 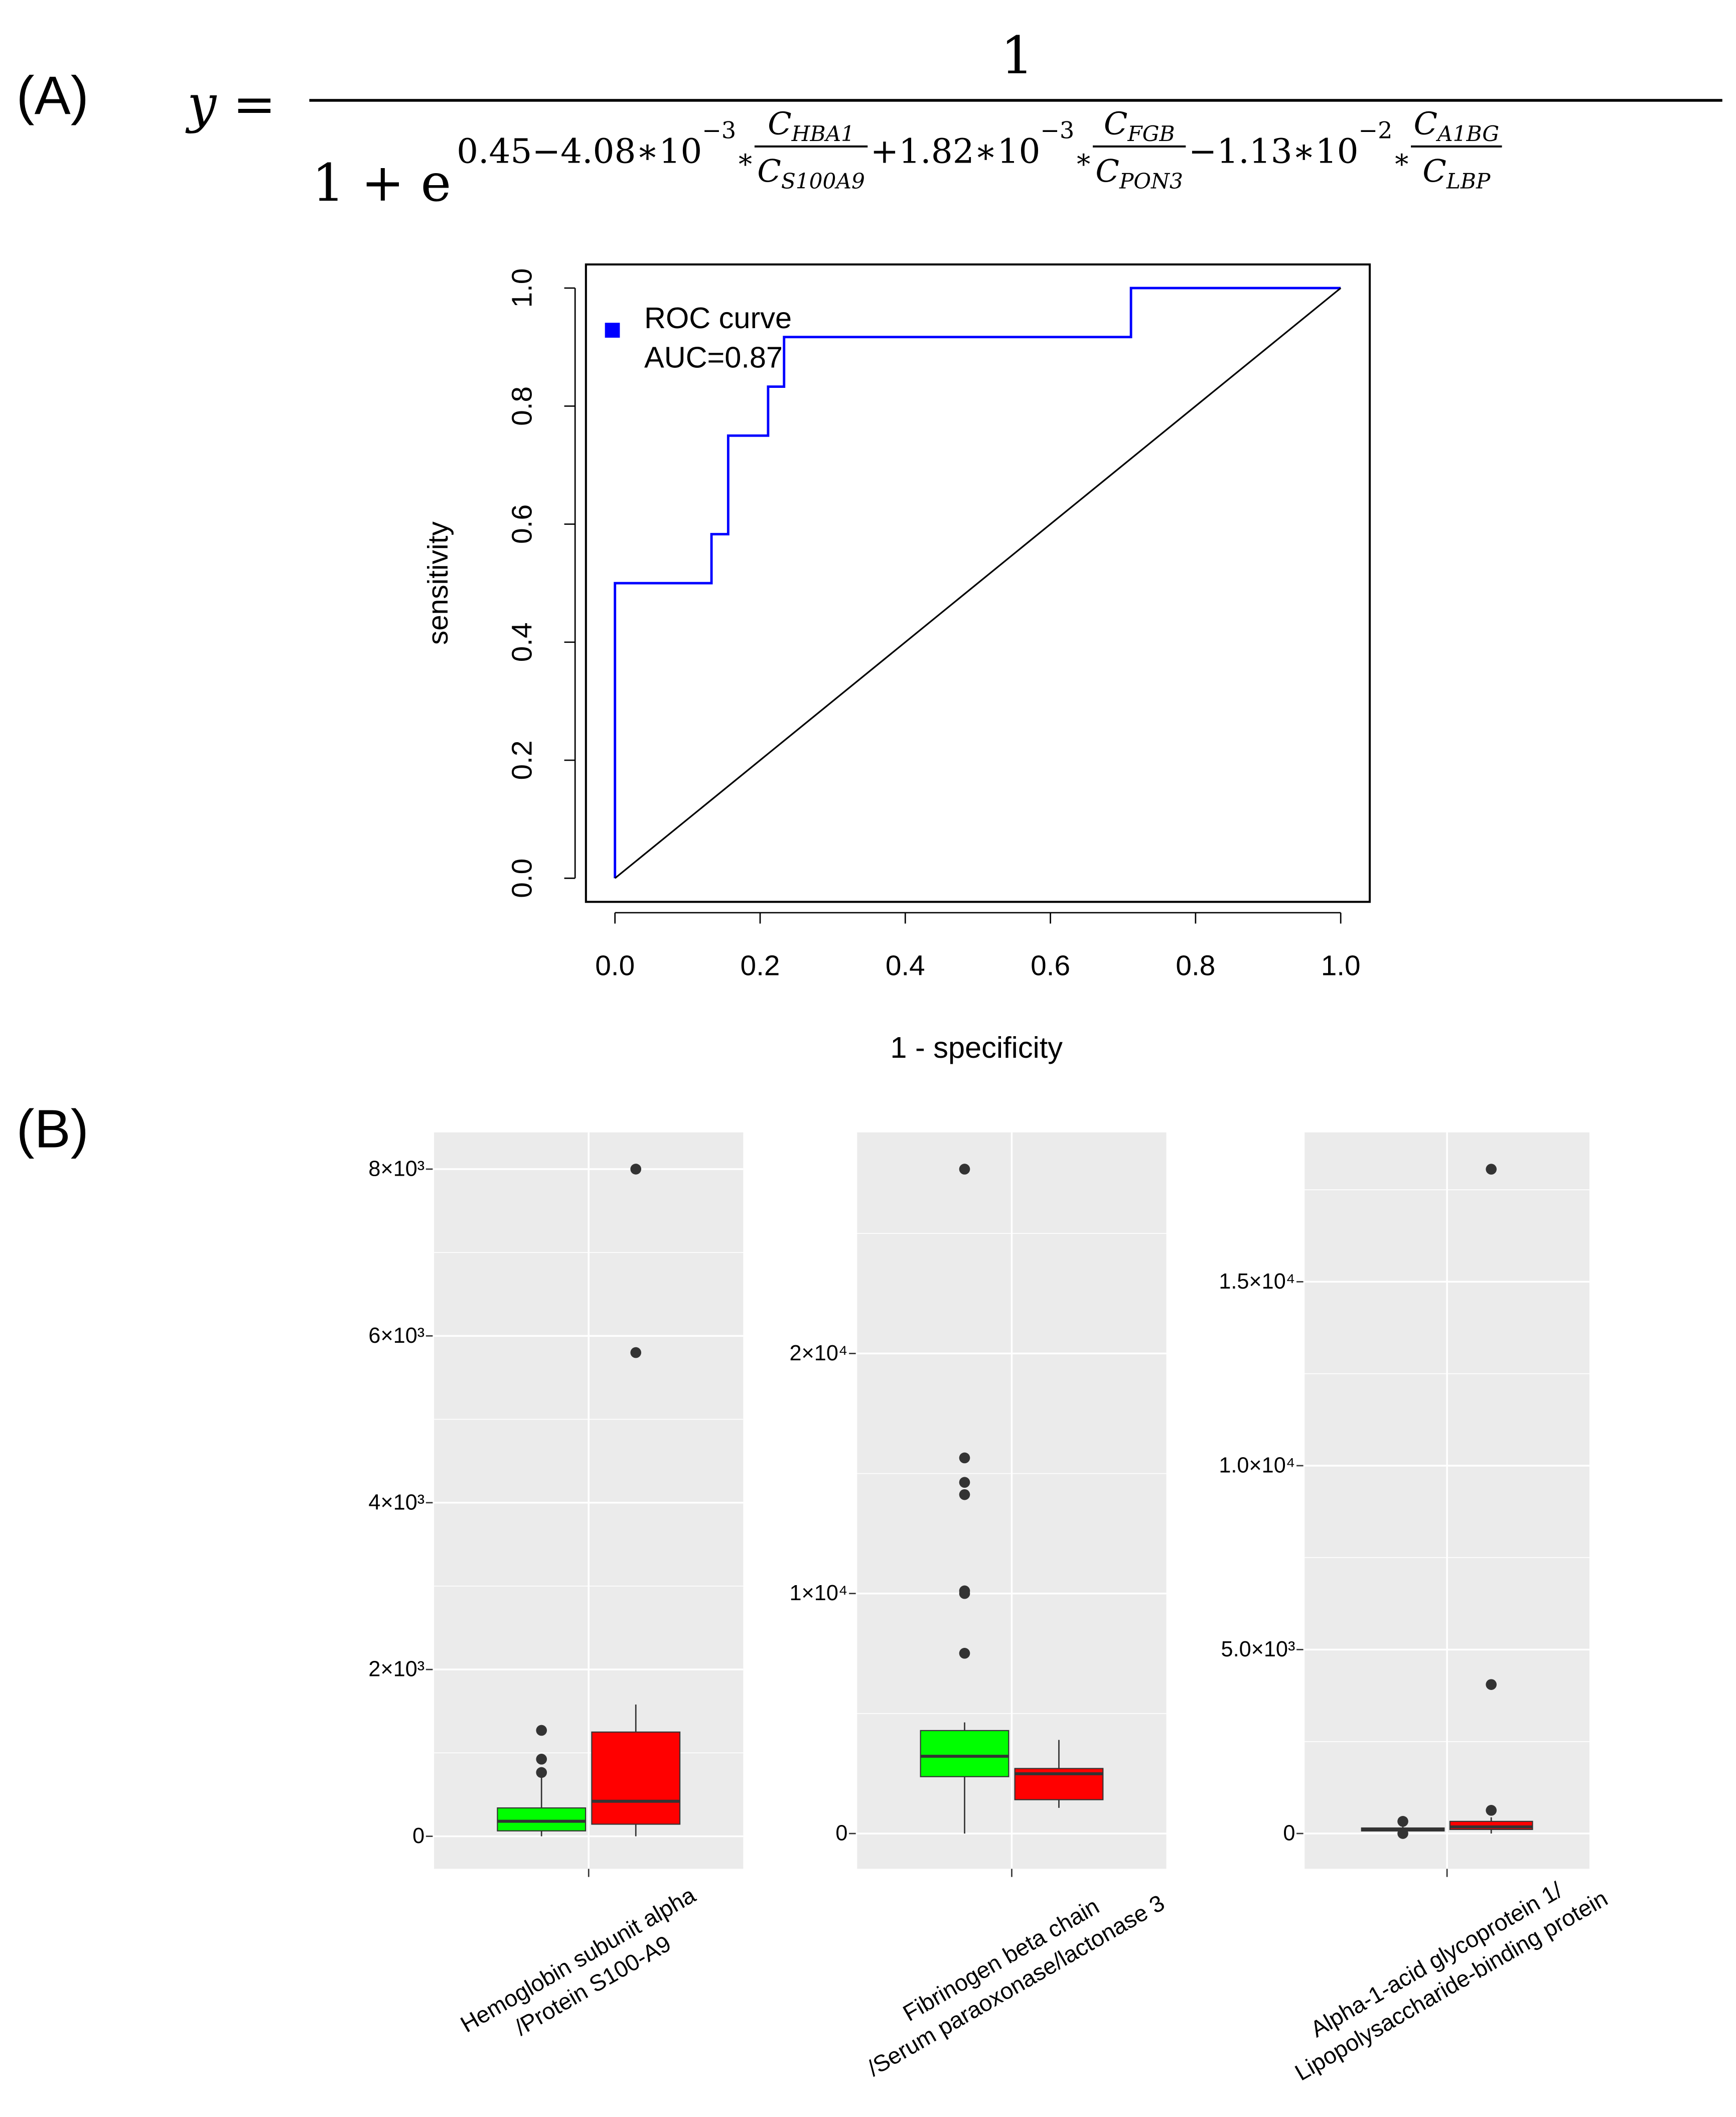 I want to click on subscript: FGB, so click(x=1151, y=133).